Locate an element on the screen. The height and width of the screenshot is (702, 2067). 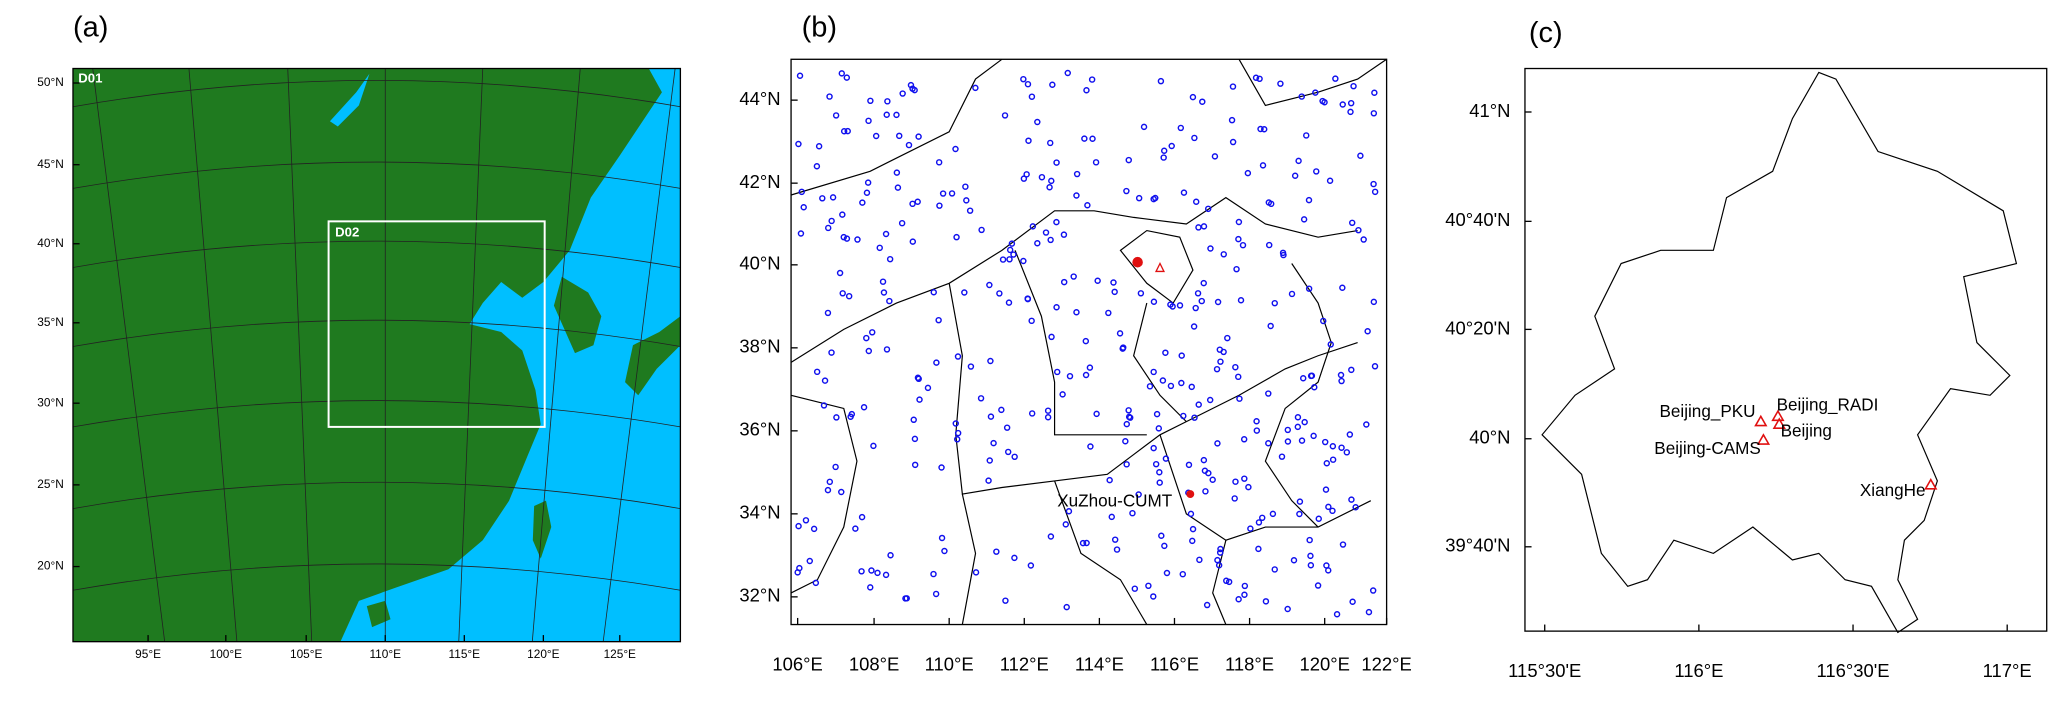
land is located at coordinates (378, 614).